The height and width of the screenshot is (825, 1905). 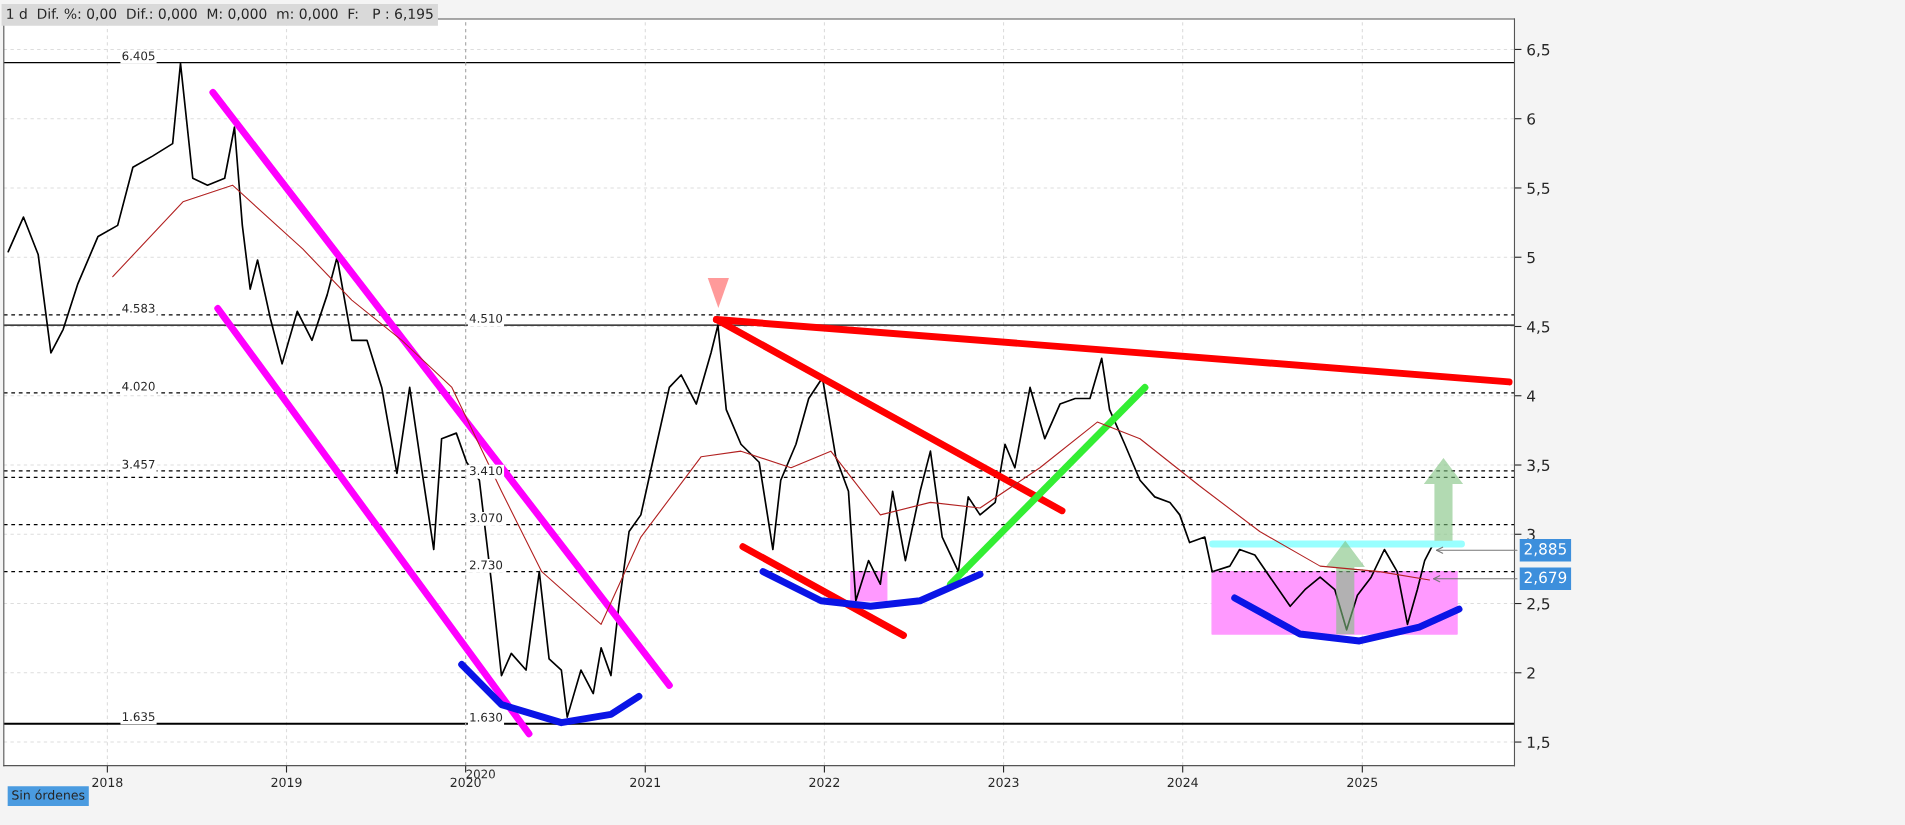 What do you see at coordinates (48, 794) in the screenshot?
I see `text: Sin órdenes` at bounding box center [48, 794].